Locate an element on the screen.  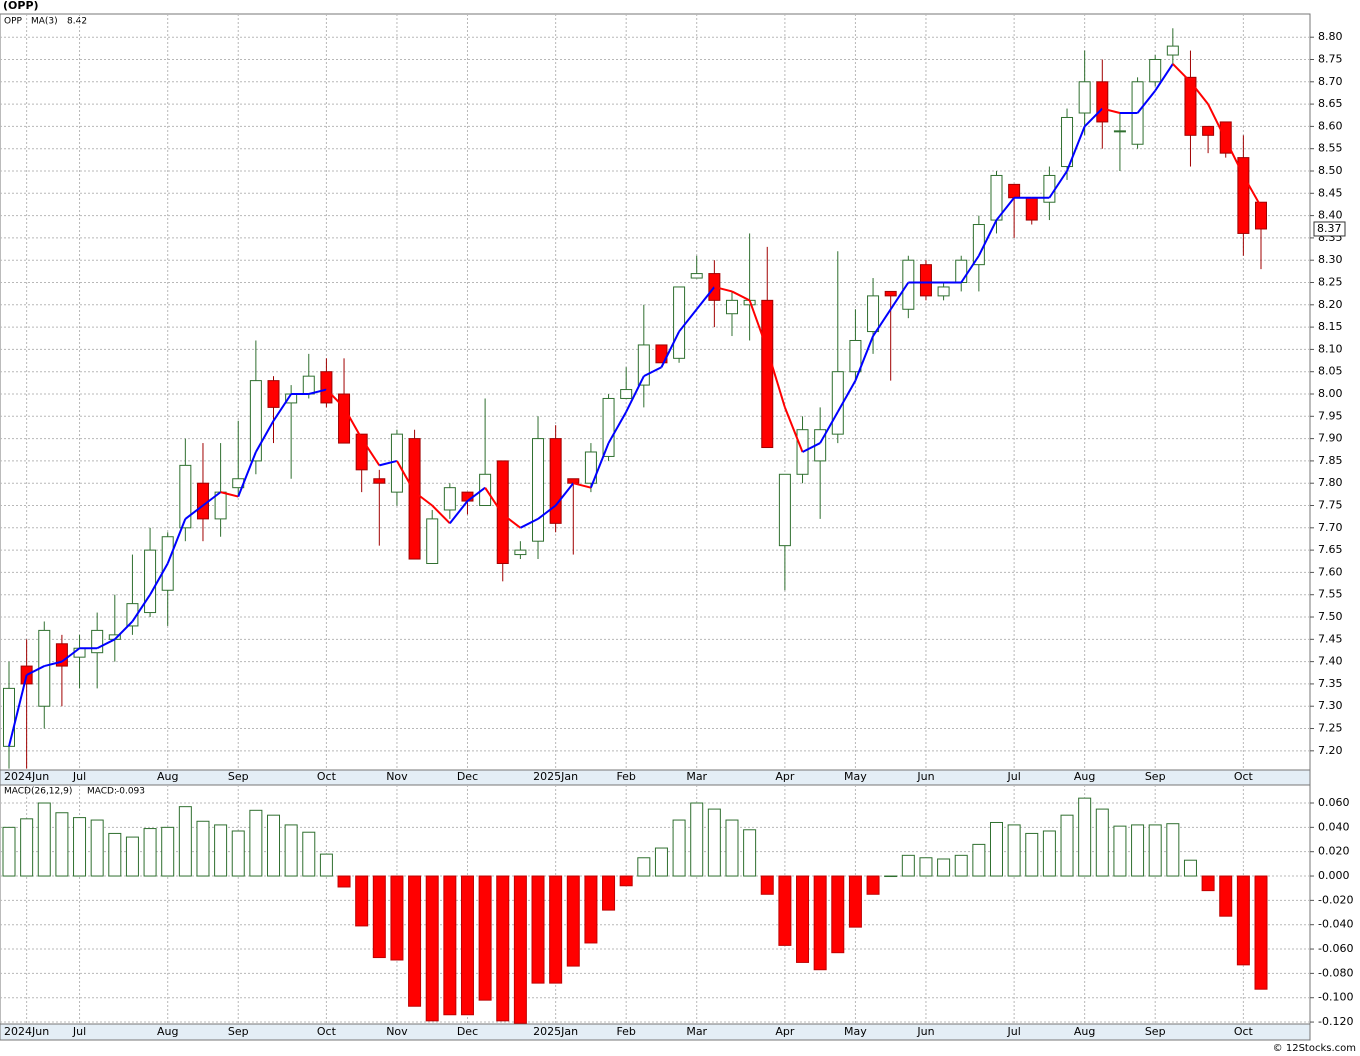
x-tick-label: Sep is located at coordinates (238, 776).